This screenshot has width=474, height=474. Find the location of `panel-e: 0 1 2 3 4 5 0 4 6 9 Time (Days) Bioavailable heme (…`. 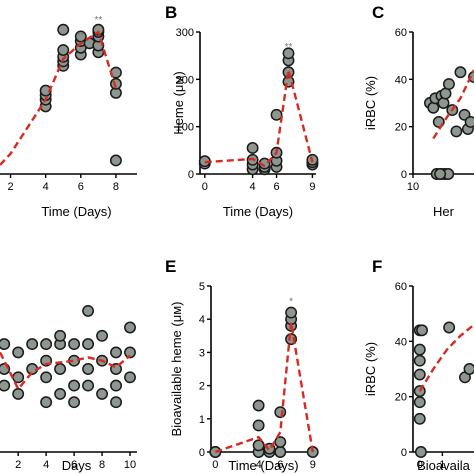

panel-e: 0 1 2 3 4 5 0 4 6 9 Time (Days) Bioavailable heme (… is located at coordinates (244, 377).